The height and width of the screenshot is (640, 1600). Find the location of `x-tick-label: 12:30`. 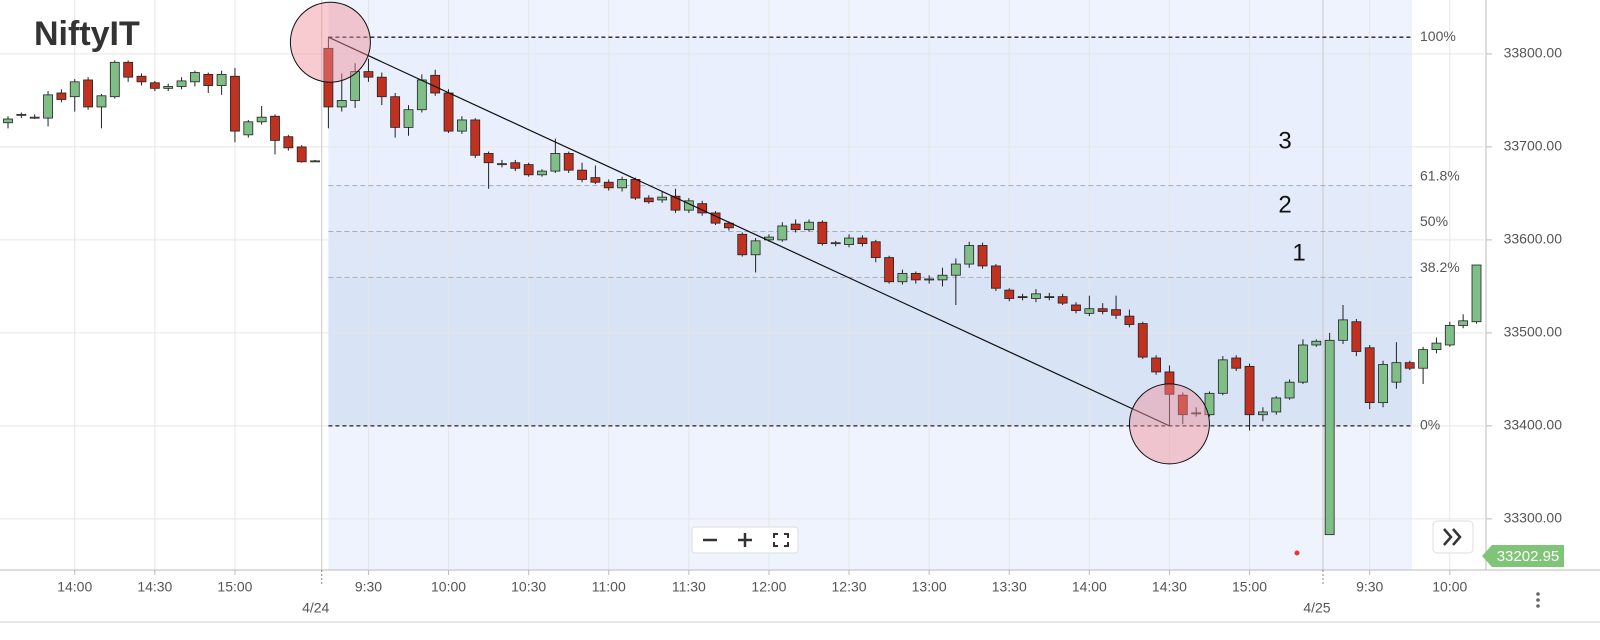

x-tick-label: 12:30 is located at coordinates (849, 587).